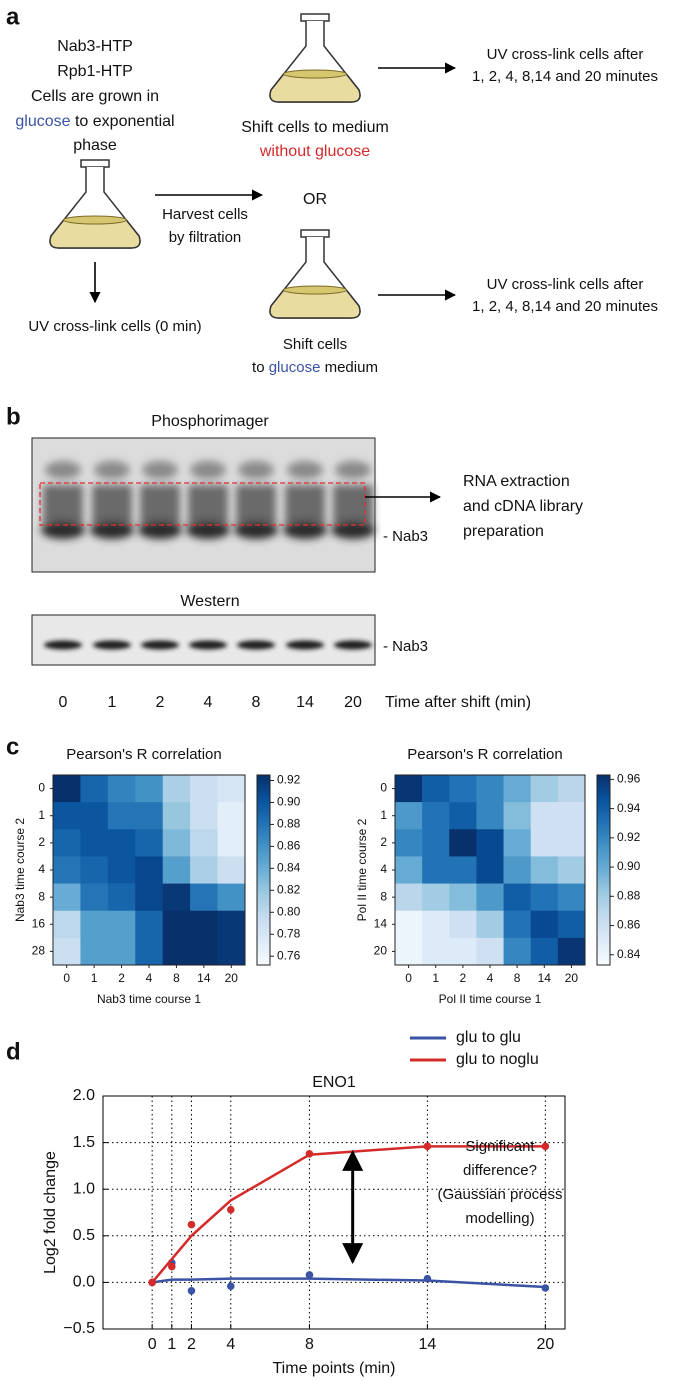 The image size is (675, 1381). I want to click on y-tick-label: 0, so click(41, 788).